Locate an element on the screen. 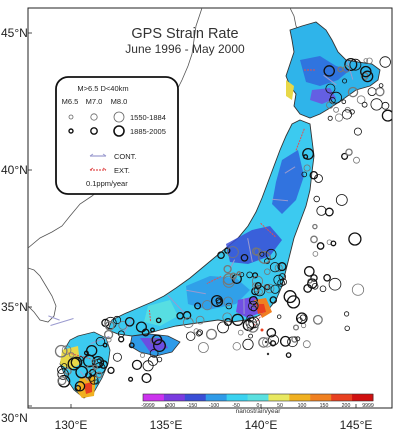  legend-header: M>6.5 D<40km is located at coordinates (102, 88).